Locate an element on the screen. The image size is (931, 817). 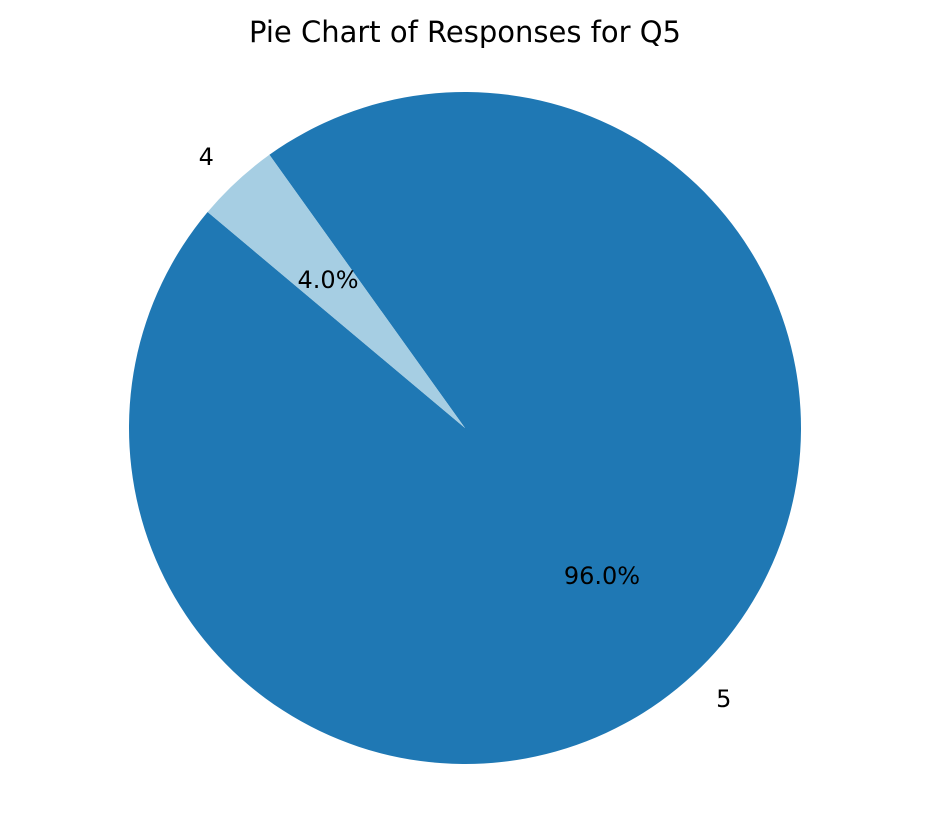
slice-label-4: 4 is located at coordinates (206, 157).